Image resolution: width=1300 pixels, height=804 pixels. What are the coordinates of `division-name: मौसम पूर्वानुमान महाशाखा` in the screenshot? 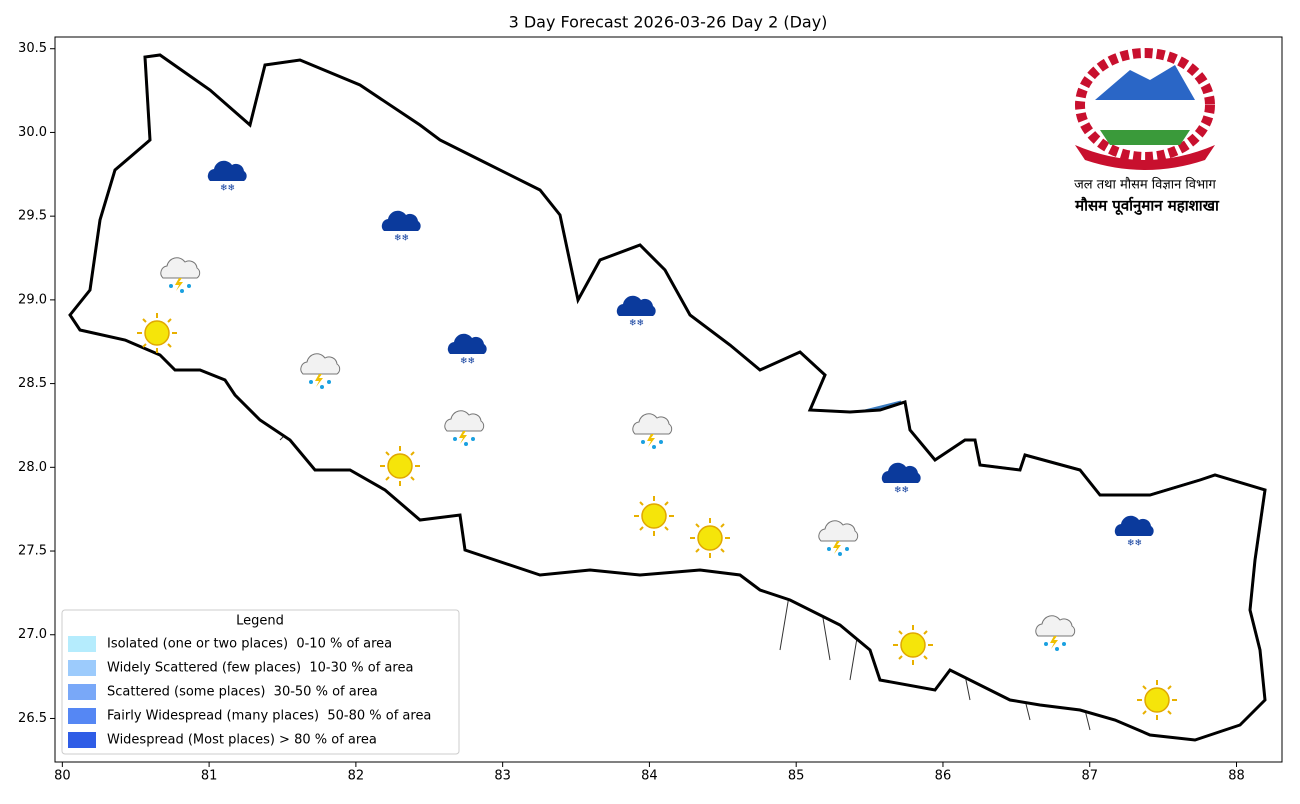 It's located at (1147, 206).